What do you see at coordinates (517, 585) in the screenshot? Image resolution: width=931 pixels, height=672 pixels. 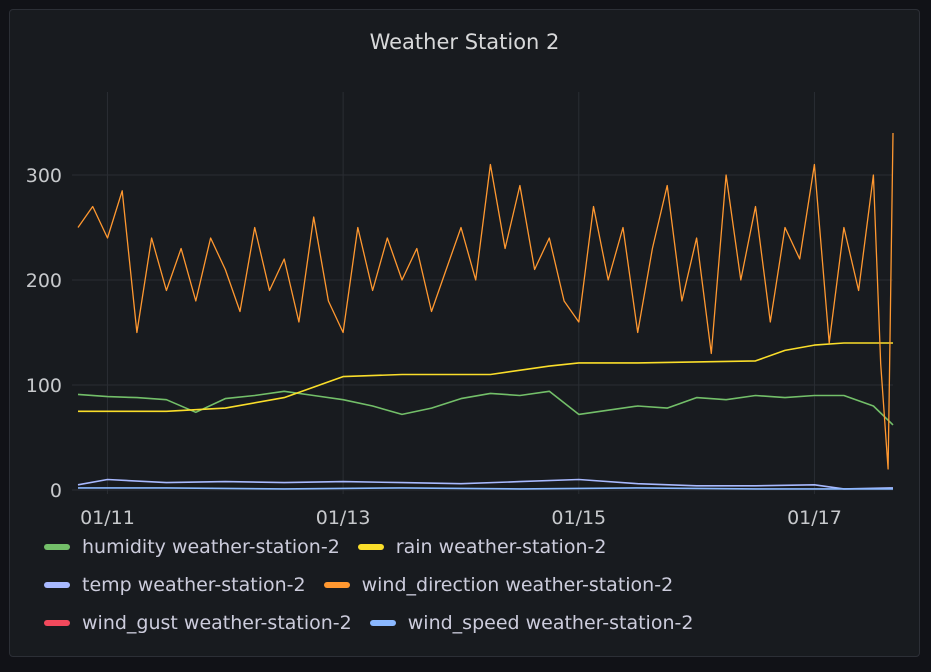 I see `legend-label: wind_direction weather-station-2` at bounding box center [517, 585].